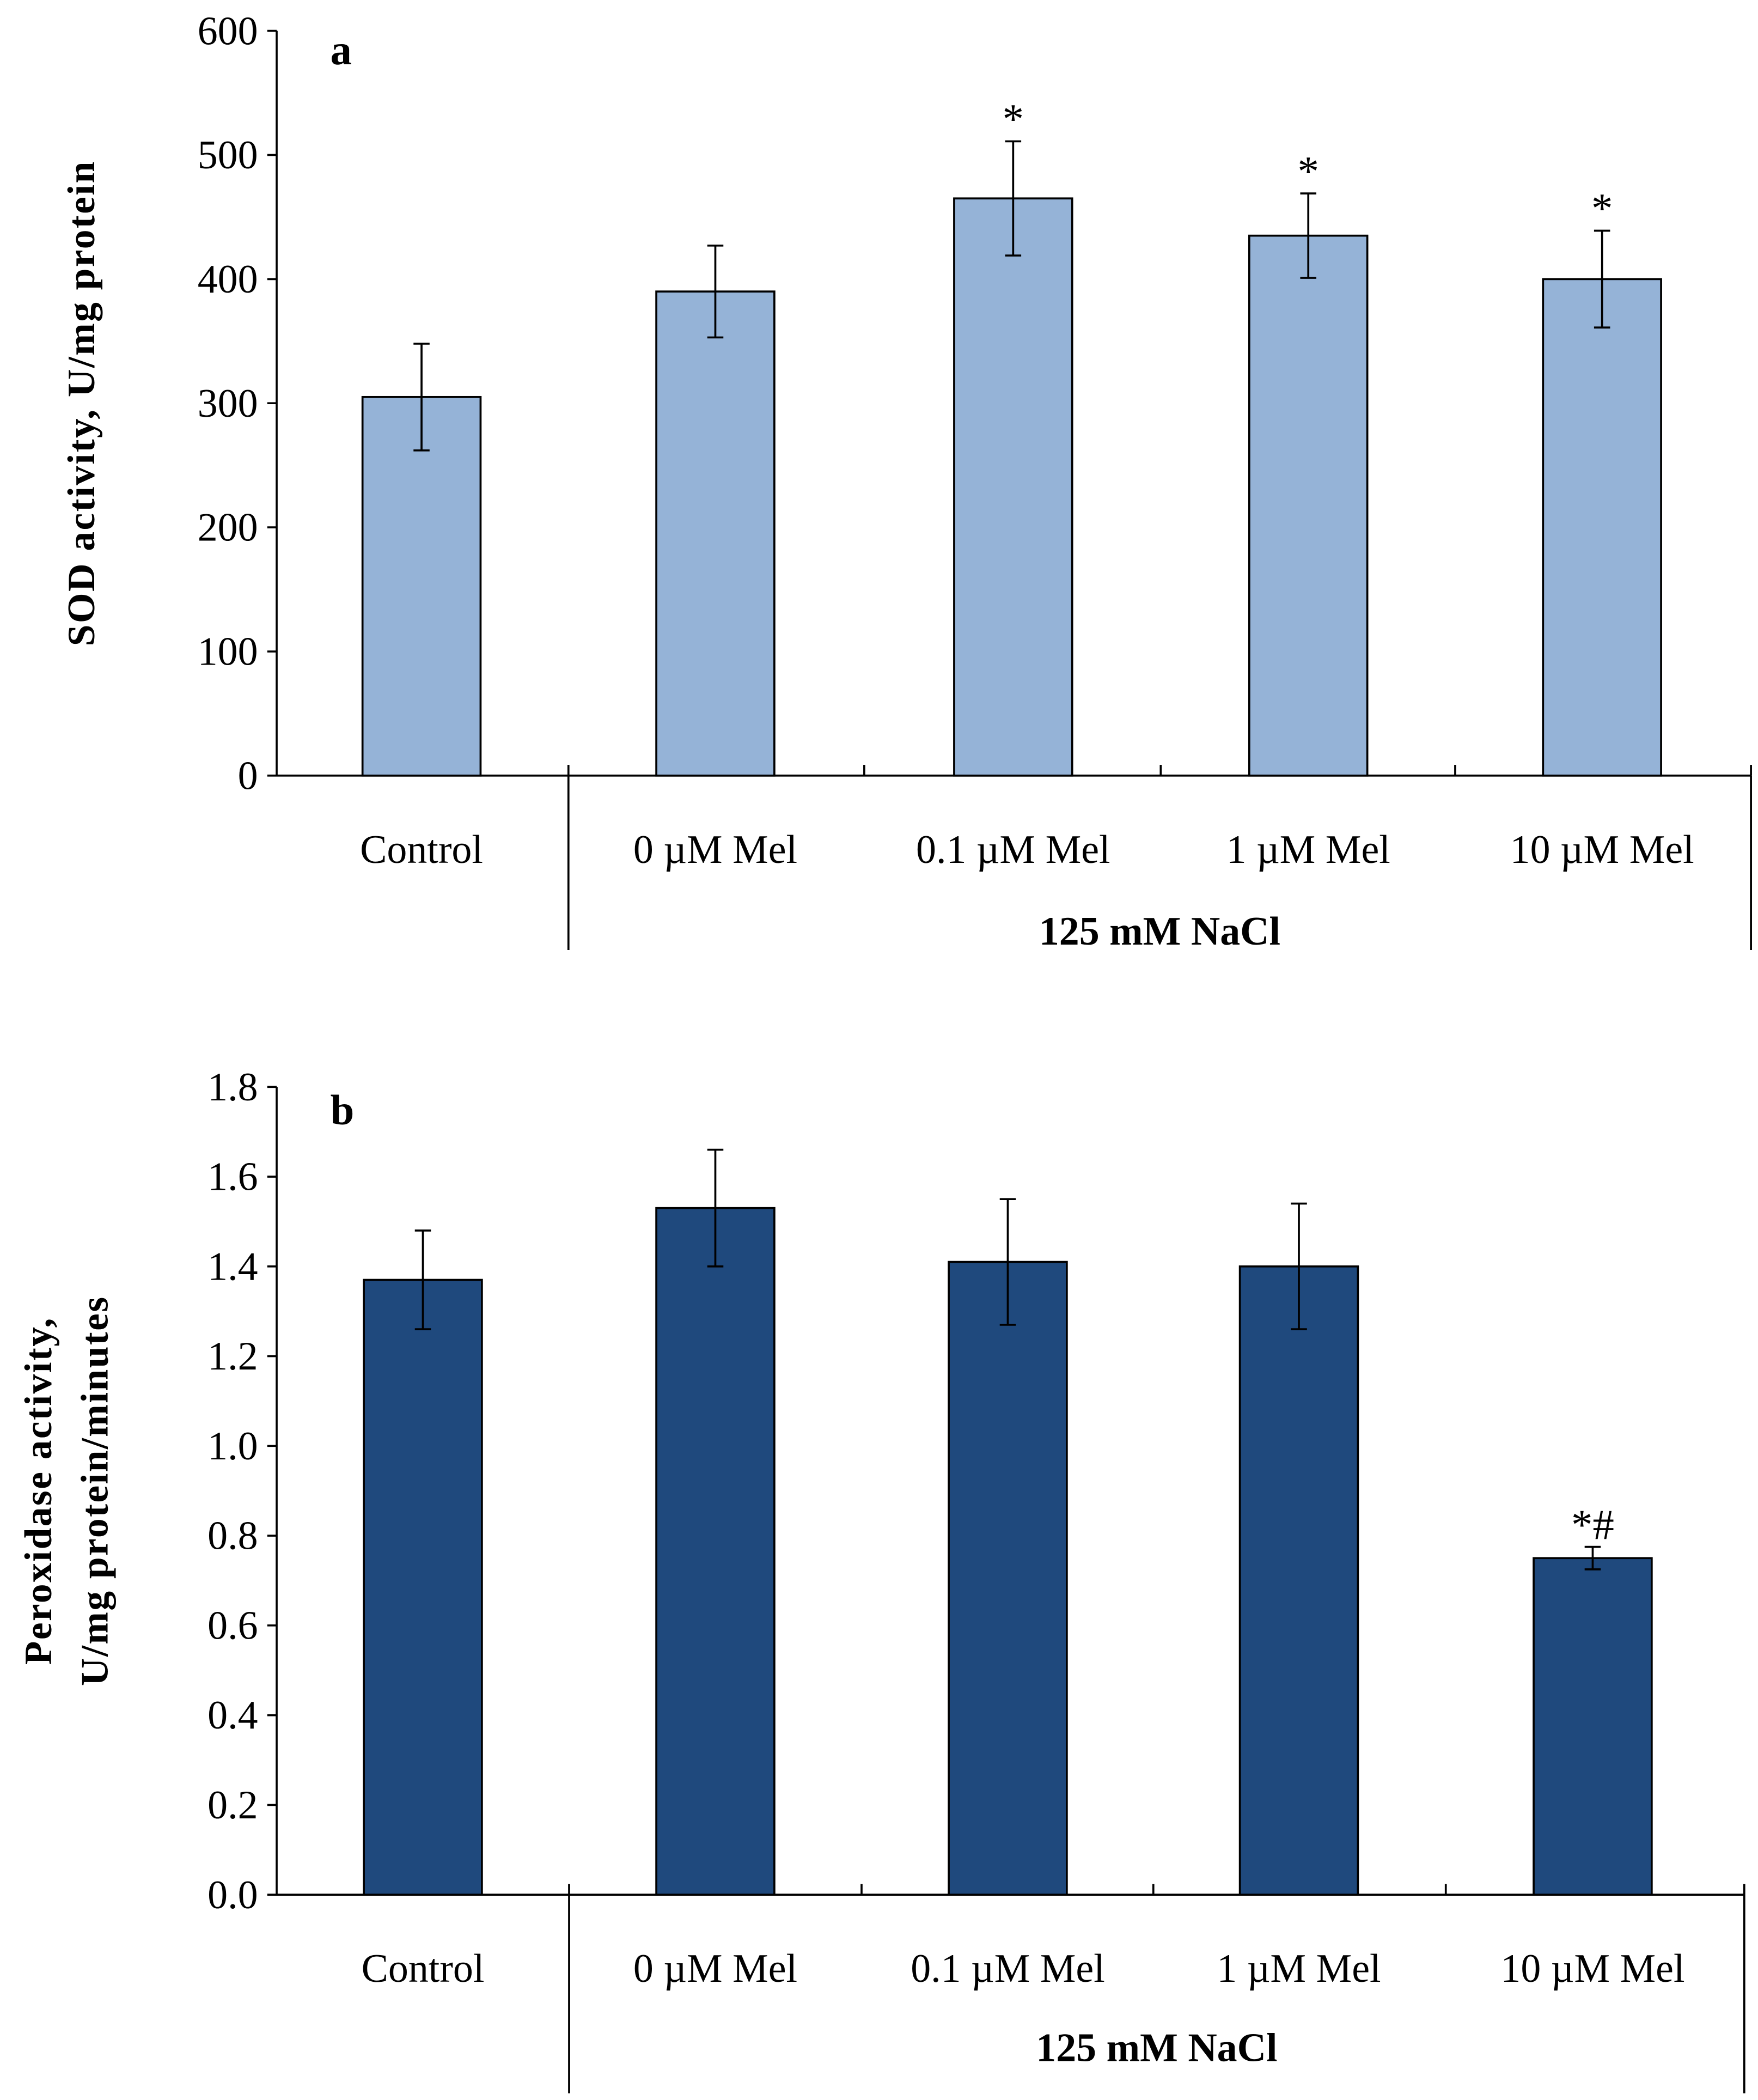 This screenshot has height=2100, width=1758. Describe the element at coordinates (341, 50) in the screenshot. I see `panel-a-panel-letter: a` at that location.